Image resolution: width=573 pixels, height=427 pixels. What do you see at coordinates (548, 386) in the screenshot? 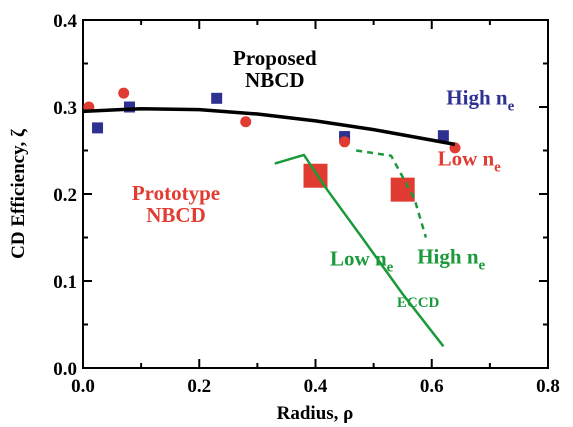
I see `x-tick-label: 0.8` at bounding box center [548, 386].